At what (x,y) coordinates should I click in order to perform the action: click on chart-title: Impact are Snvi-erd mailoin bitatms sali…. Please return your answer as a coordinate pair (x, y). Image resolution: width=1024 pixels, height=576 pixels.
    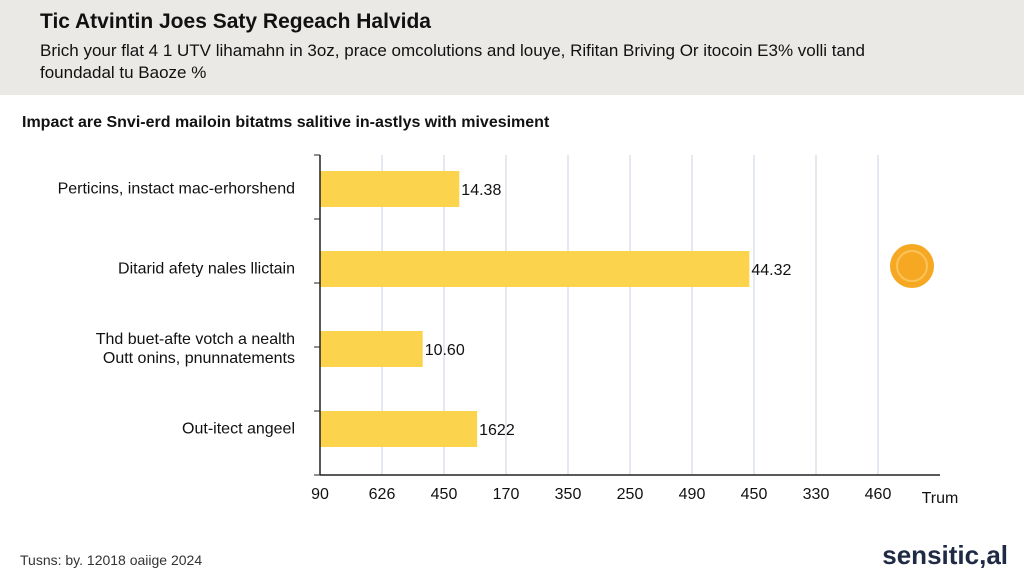
    Looking at the image, I should click on (286, 122).